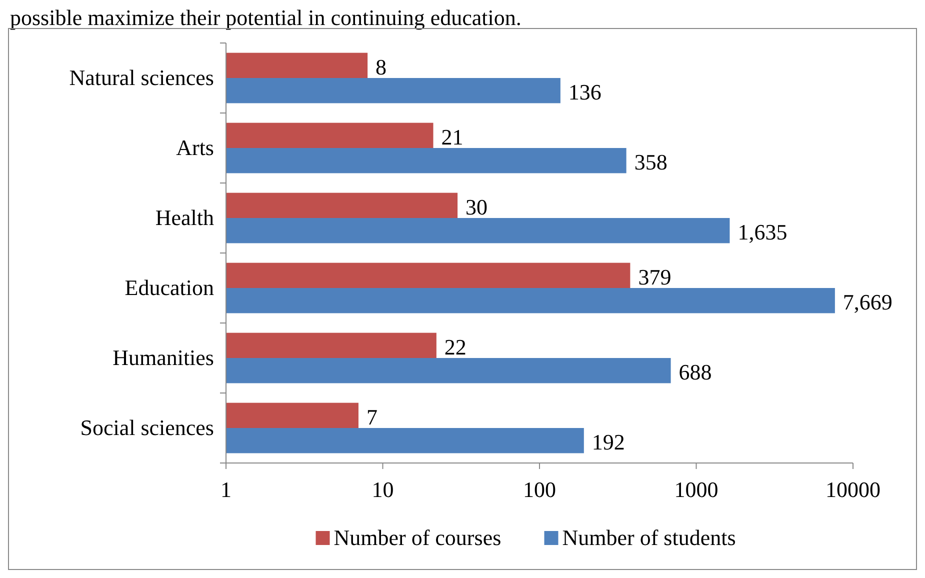  I want to click on data-label: 136, so click(585, 92).